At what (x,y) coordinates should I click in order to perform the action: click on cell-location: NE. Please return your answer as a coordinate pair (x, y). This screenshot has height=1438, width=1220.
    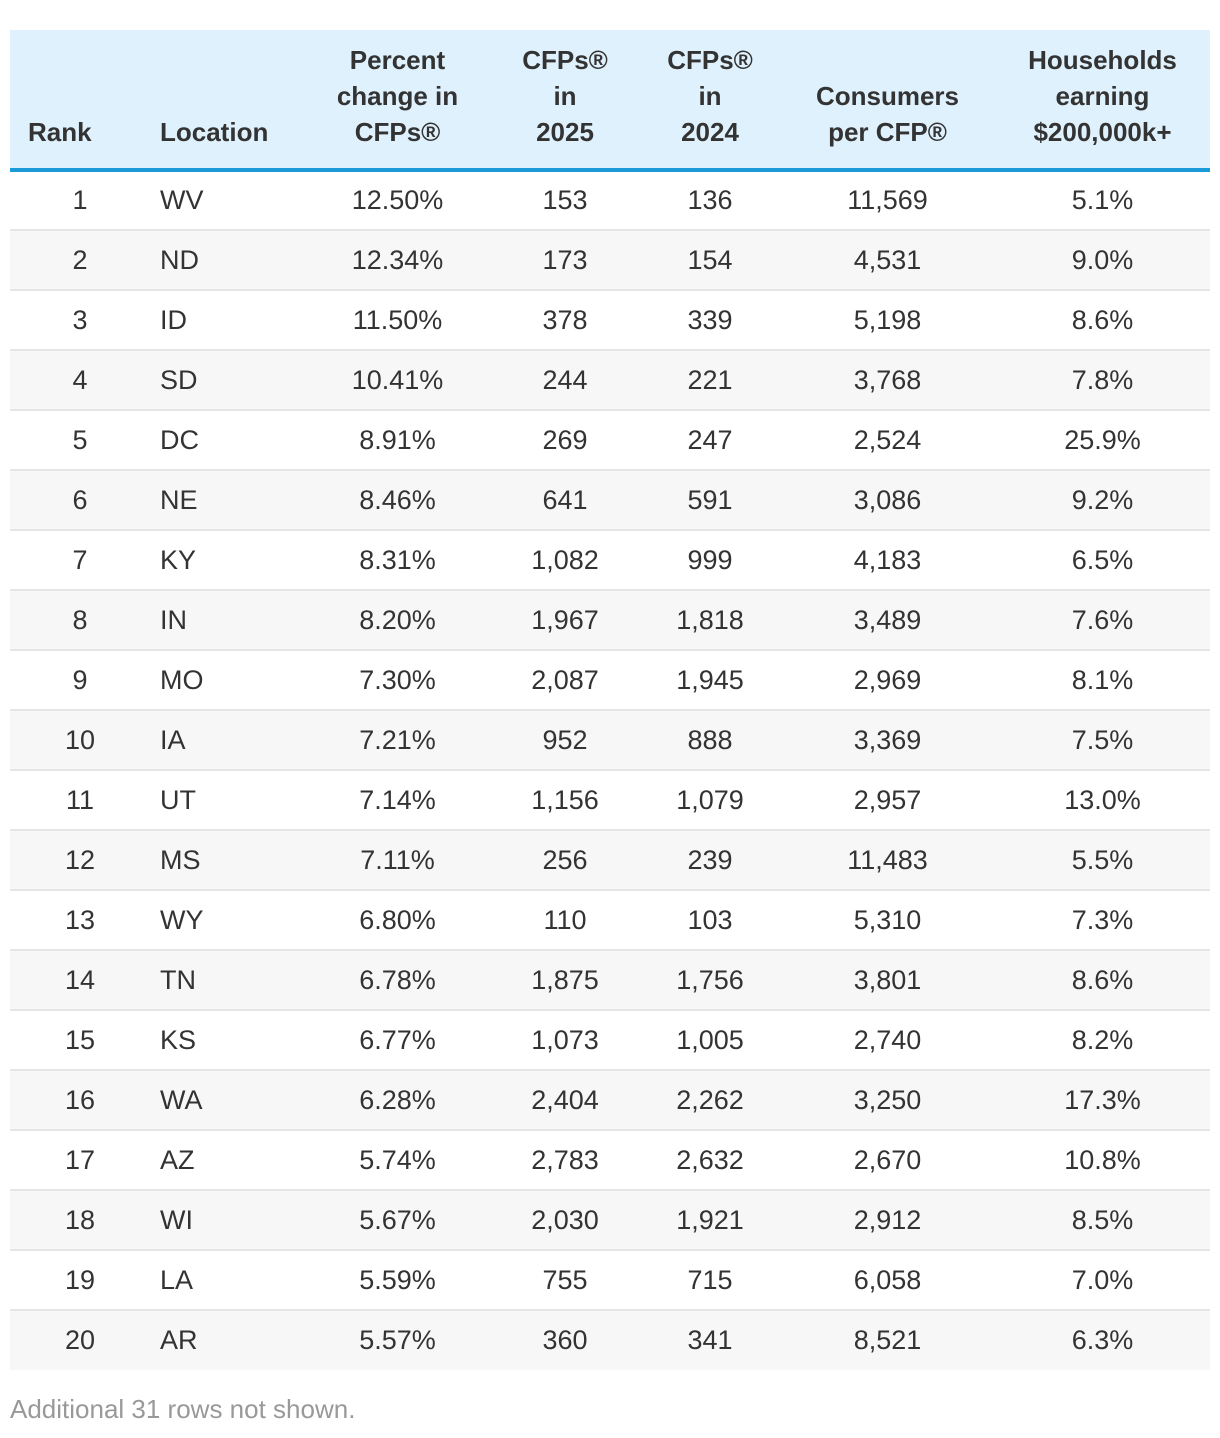
    Looking at the image, I should click on (227, 500).